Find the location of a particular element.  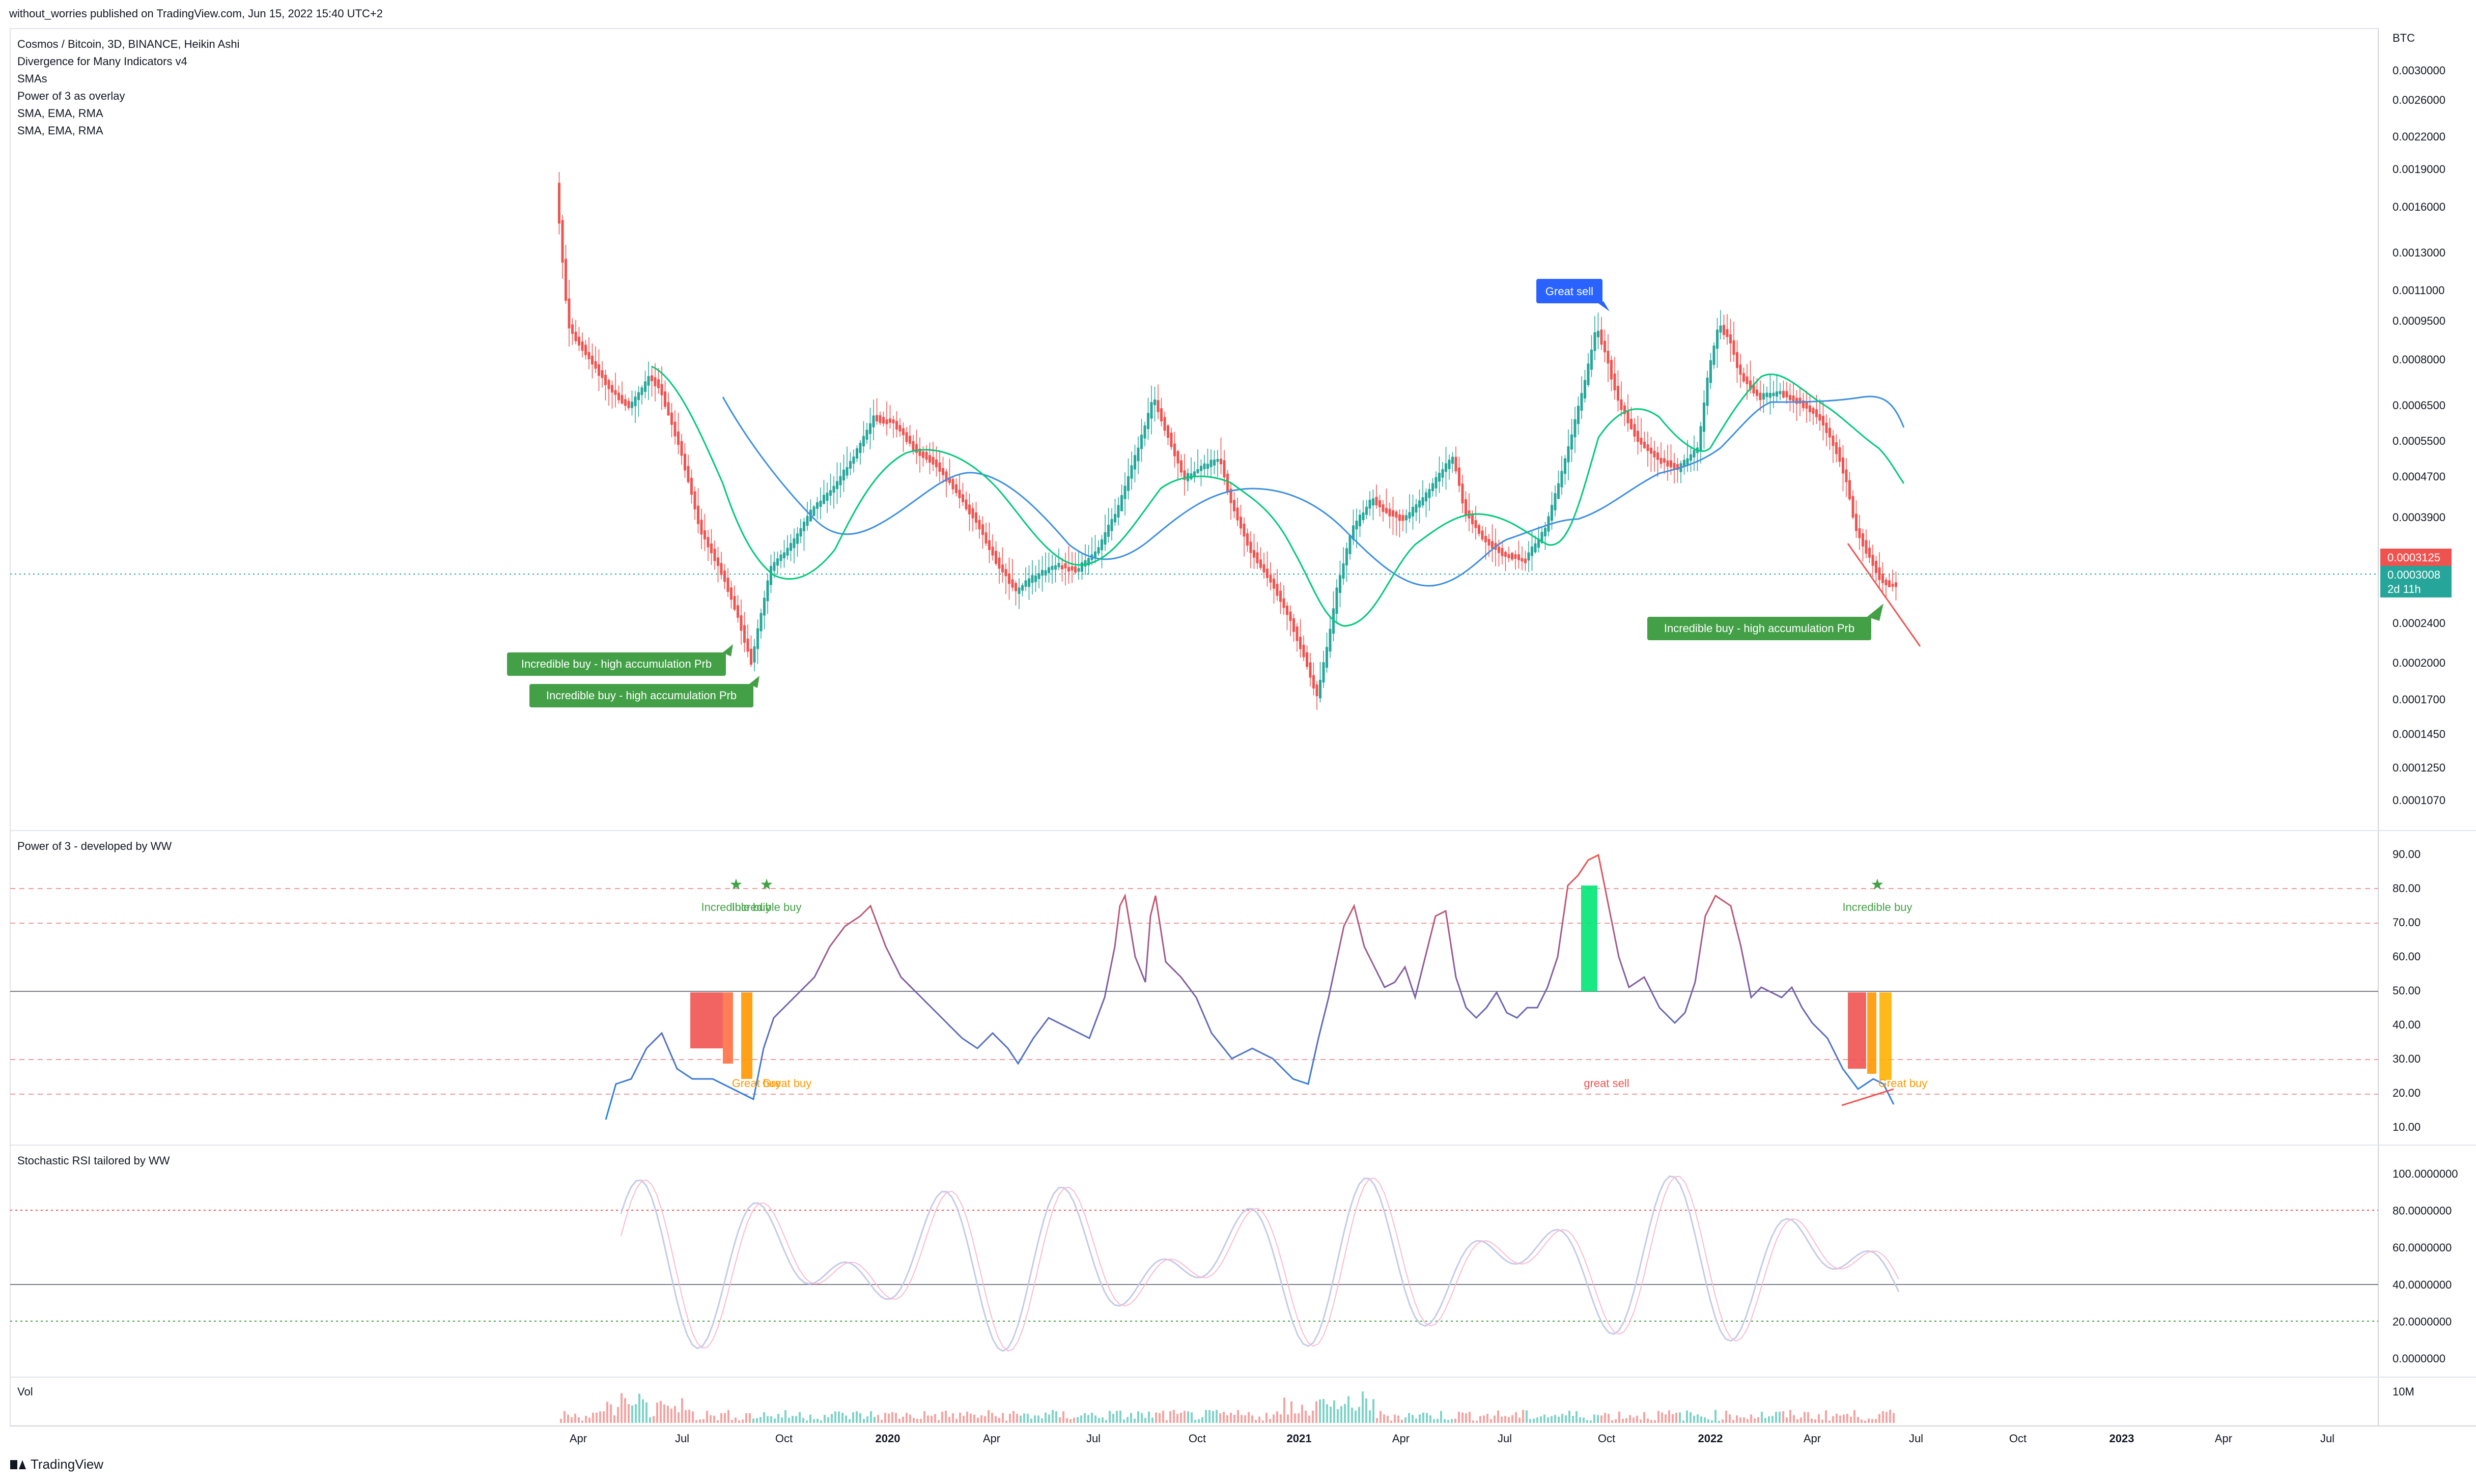

great-sell-label: Great sell is located at coordinates (1573, 295).